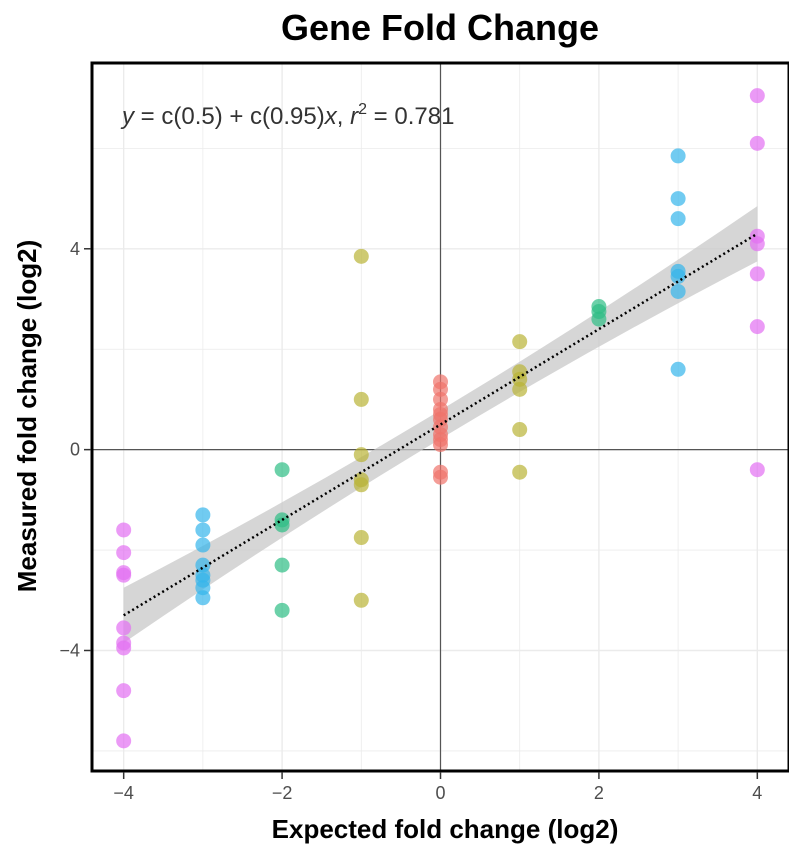 This screenshot has width=789, height=845. I want to click on annotation-r-var: r, so click(354, 116).